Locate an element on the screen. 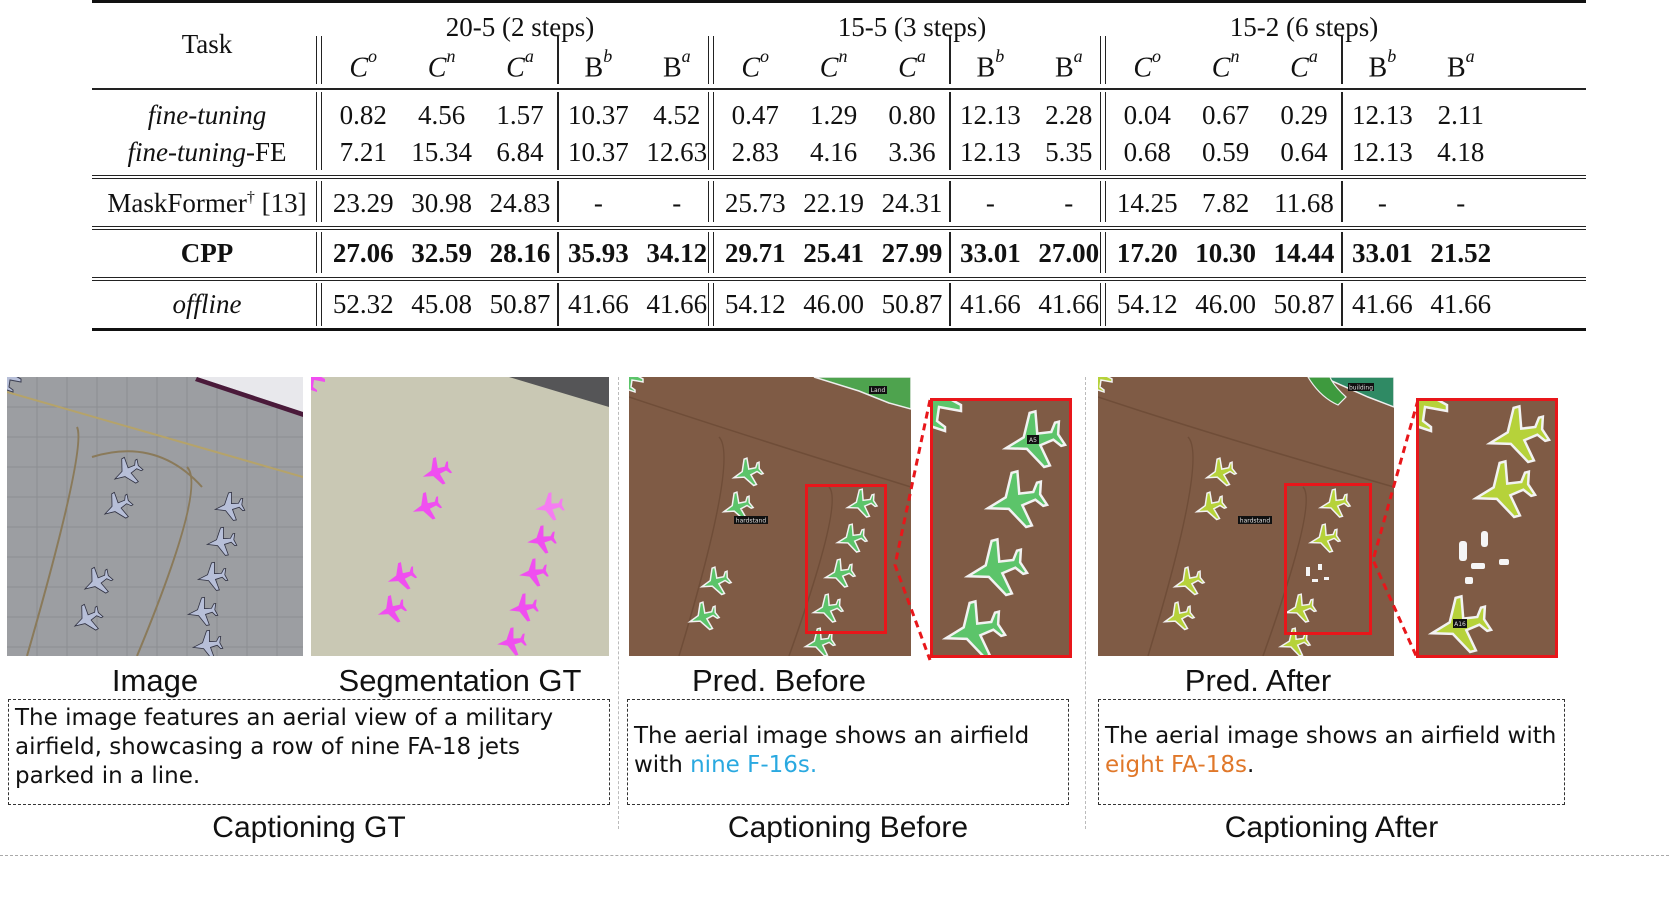 Image resolution: width=1669 pixels, height=911 pixels. column-header: Ca is located at coordinates (1304, 65).